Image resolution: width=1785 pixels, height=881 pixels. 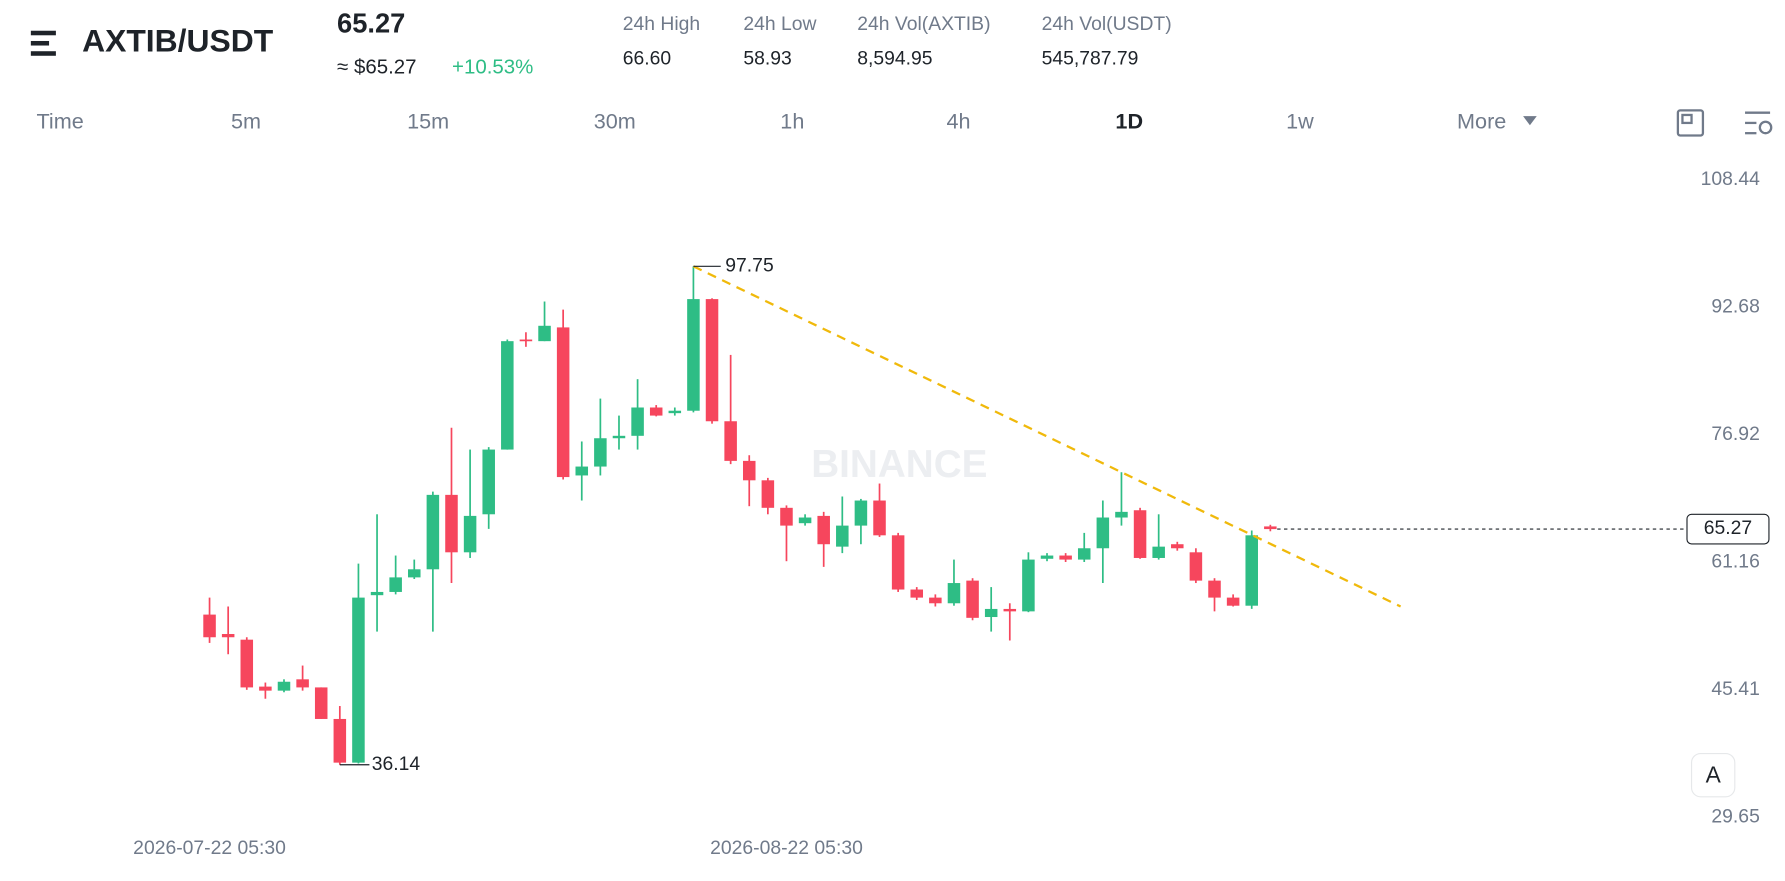 I want to click on stat-value: 58.93, so click(x=767, y=58).